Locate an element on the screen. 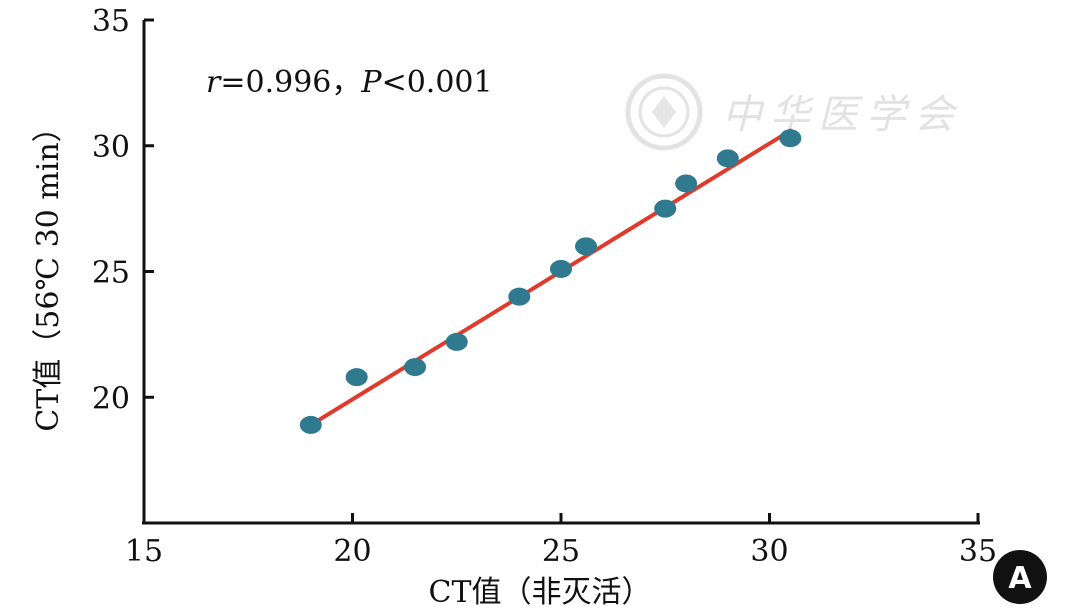  watermark-seal-icon is located at coordinates (664, 112).